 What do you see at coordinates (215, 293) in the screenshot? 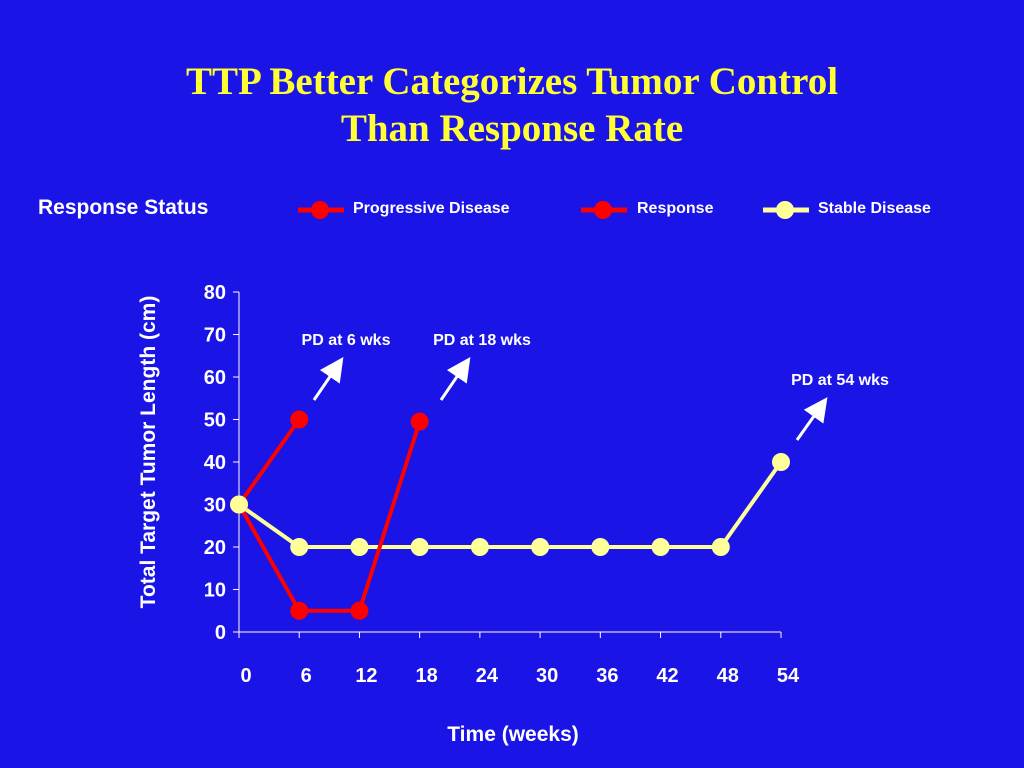
I see `y-tick-label: 80` at bounding box center [215, 293].